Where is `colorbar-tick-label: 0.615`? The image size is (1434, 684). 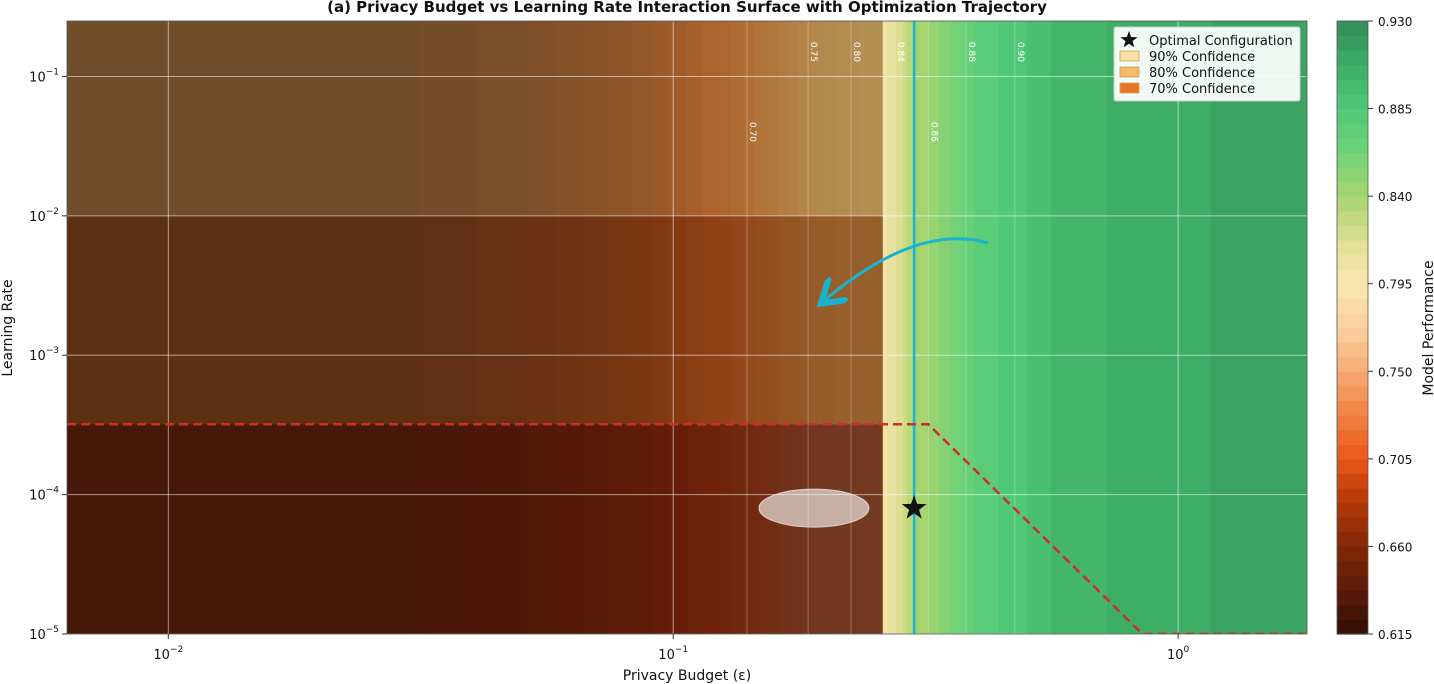
colorbar-tick-label: 0.615 is located at coordinates (1395, 635).